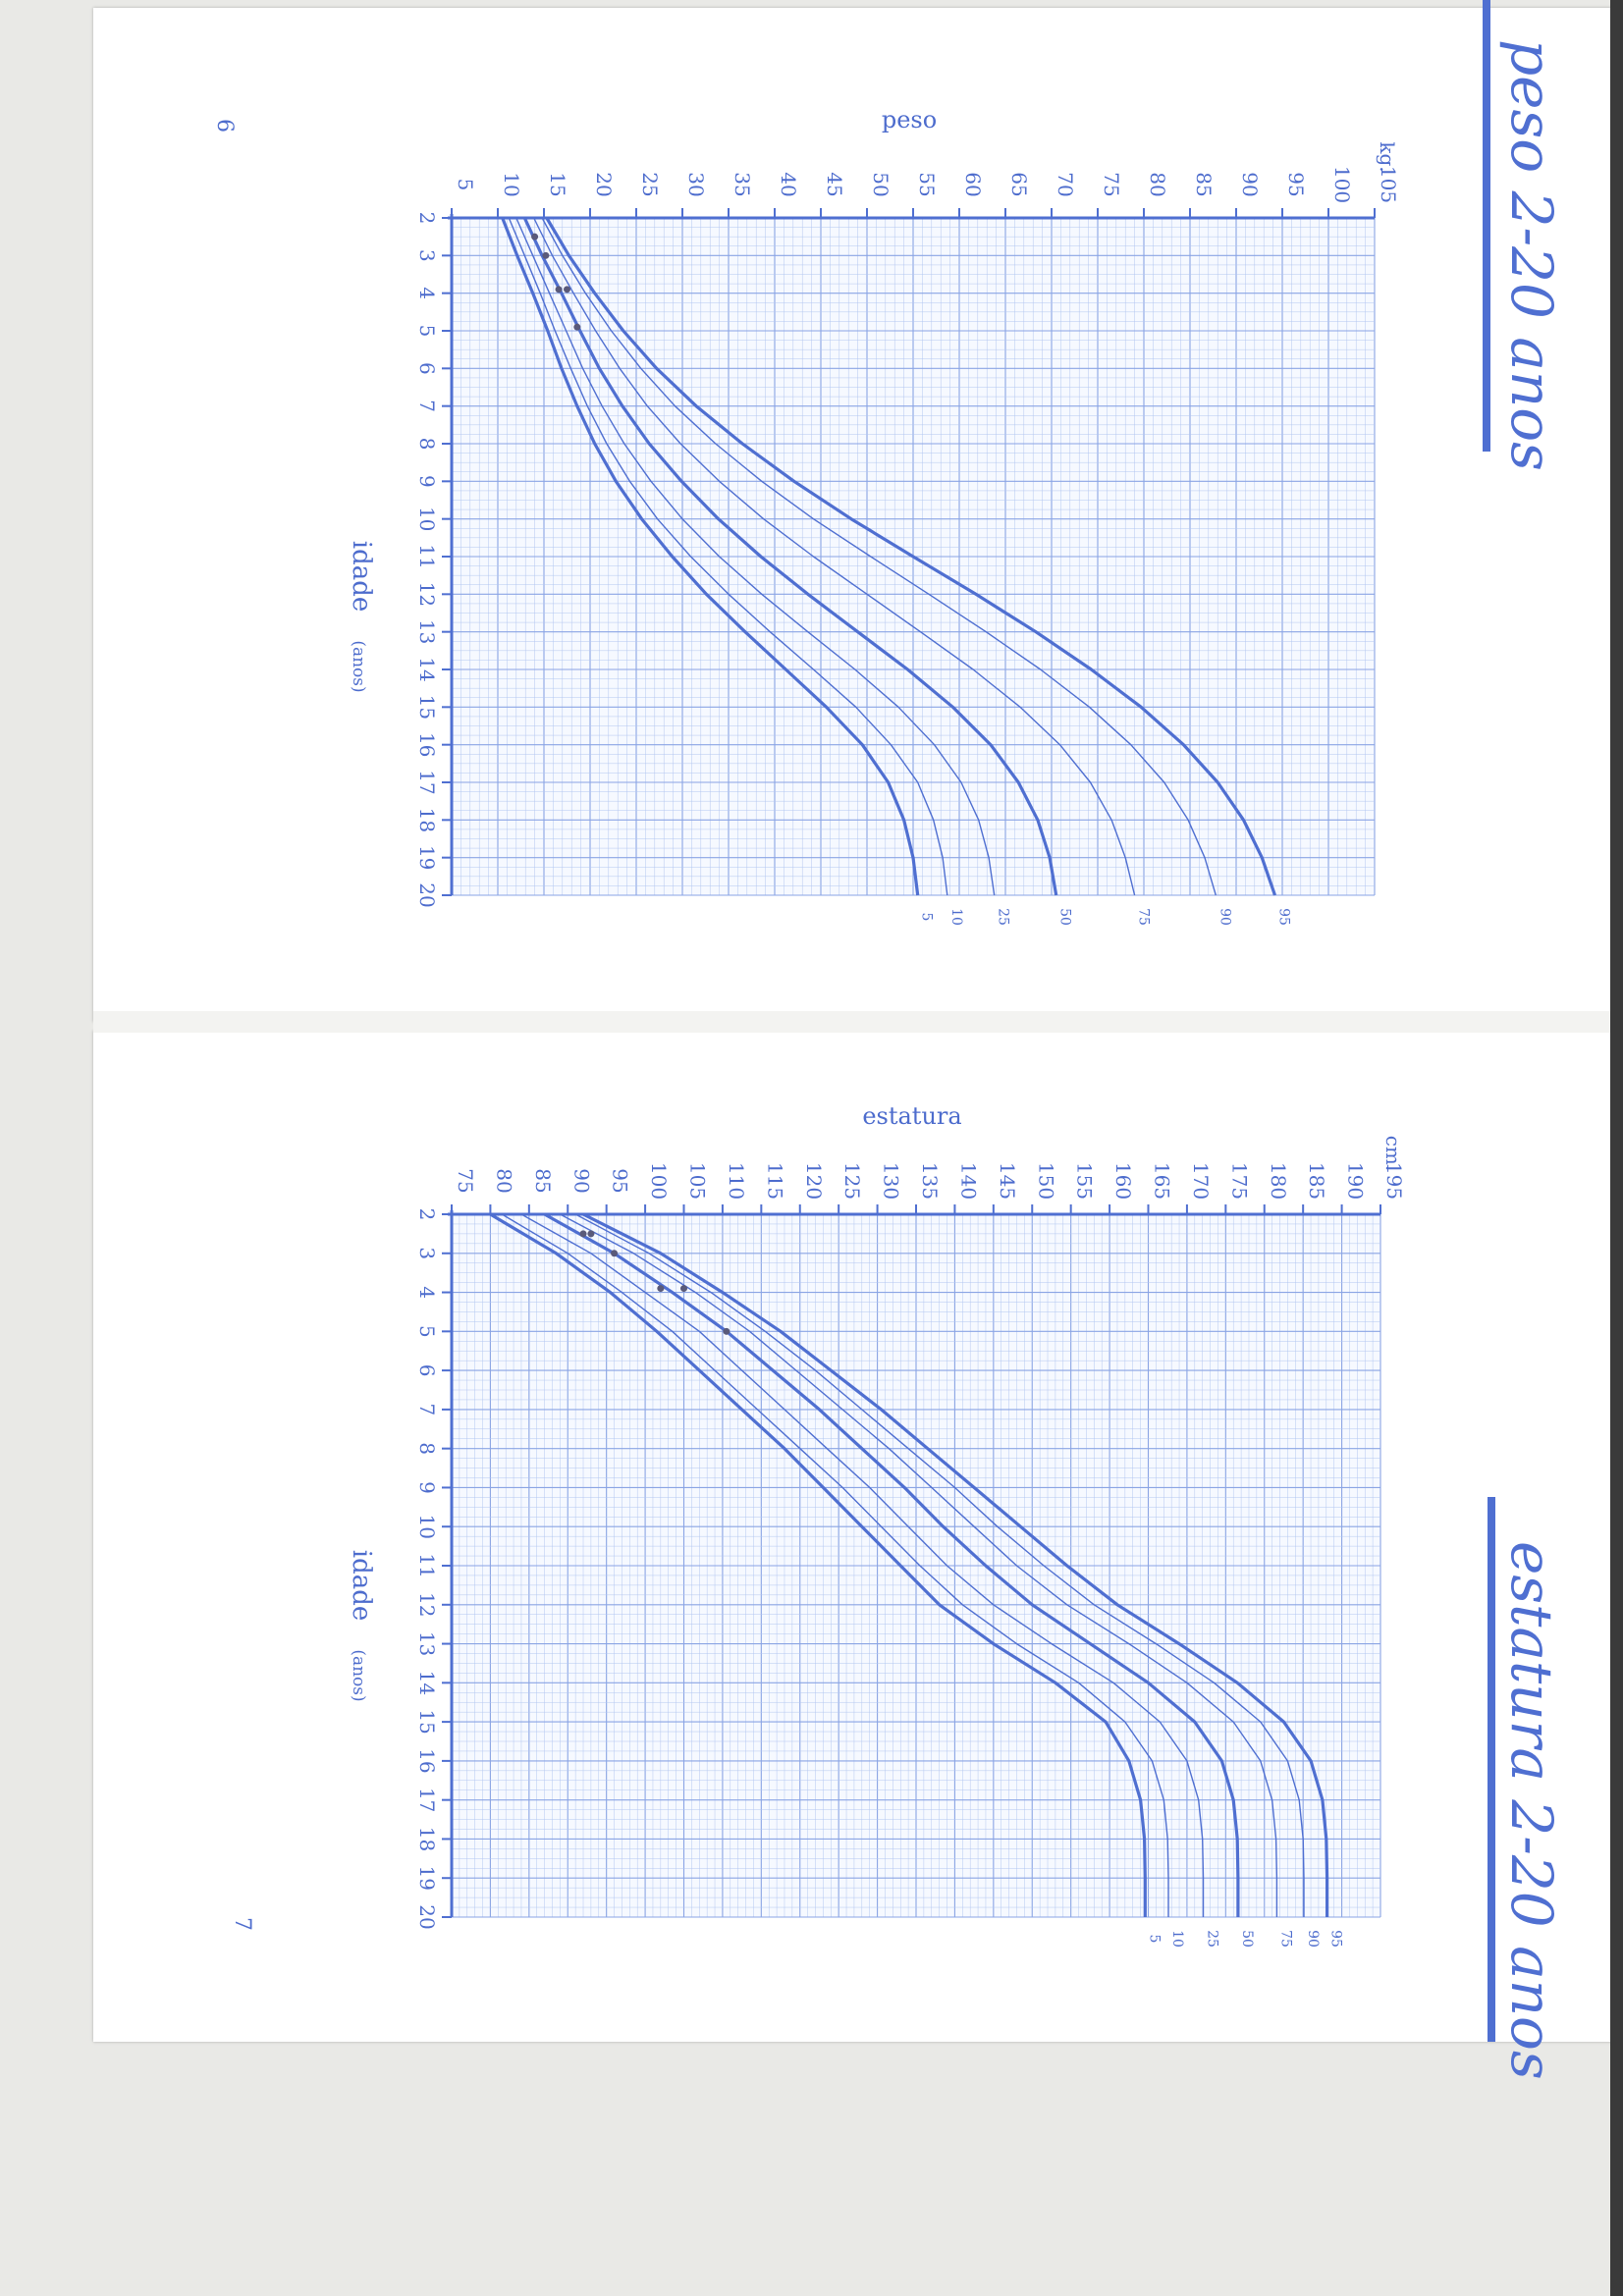 The height and width of the screenshot is (2296, 1623). Describe the element at coordinates (927, 184) in the screenshot. I see `value-tick-label: 55` at that location.